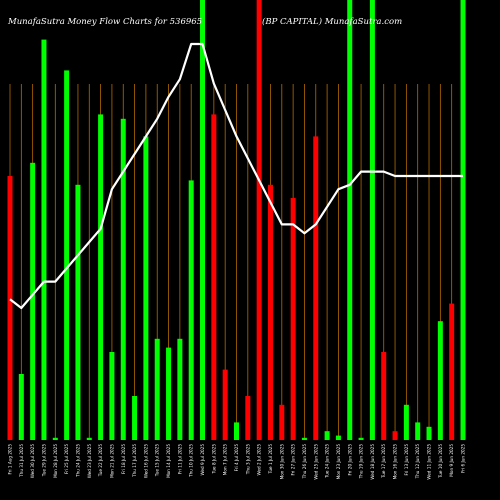 This screenshot has height=500, width=500. I want to click on x-tick-label: Thu 12 Jun 2025, so click(417, 462).